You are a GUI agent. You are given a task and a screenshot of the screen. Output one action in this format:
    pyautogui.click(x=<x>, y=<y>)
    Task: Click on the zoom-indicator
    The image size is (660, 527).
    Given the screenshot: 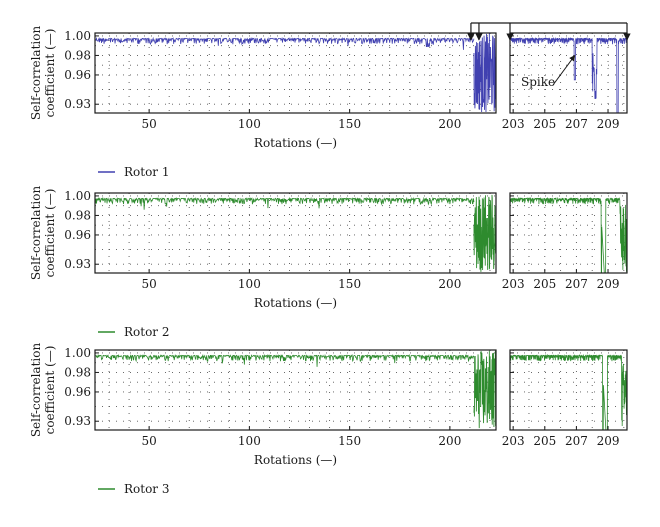 What is the action you would take?
    pyautogui.click(x=549, y=31)
    